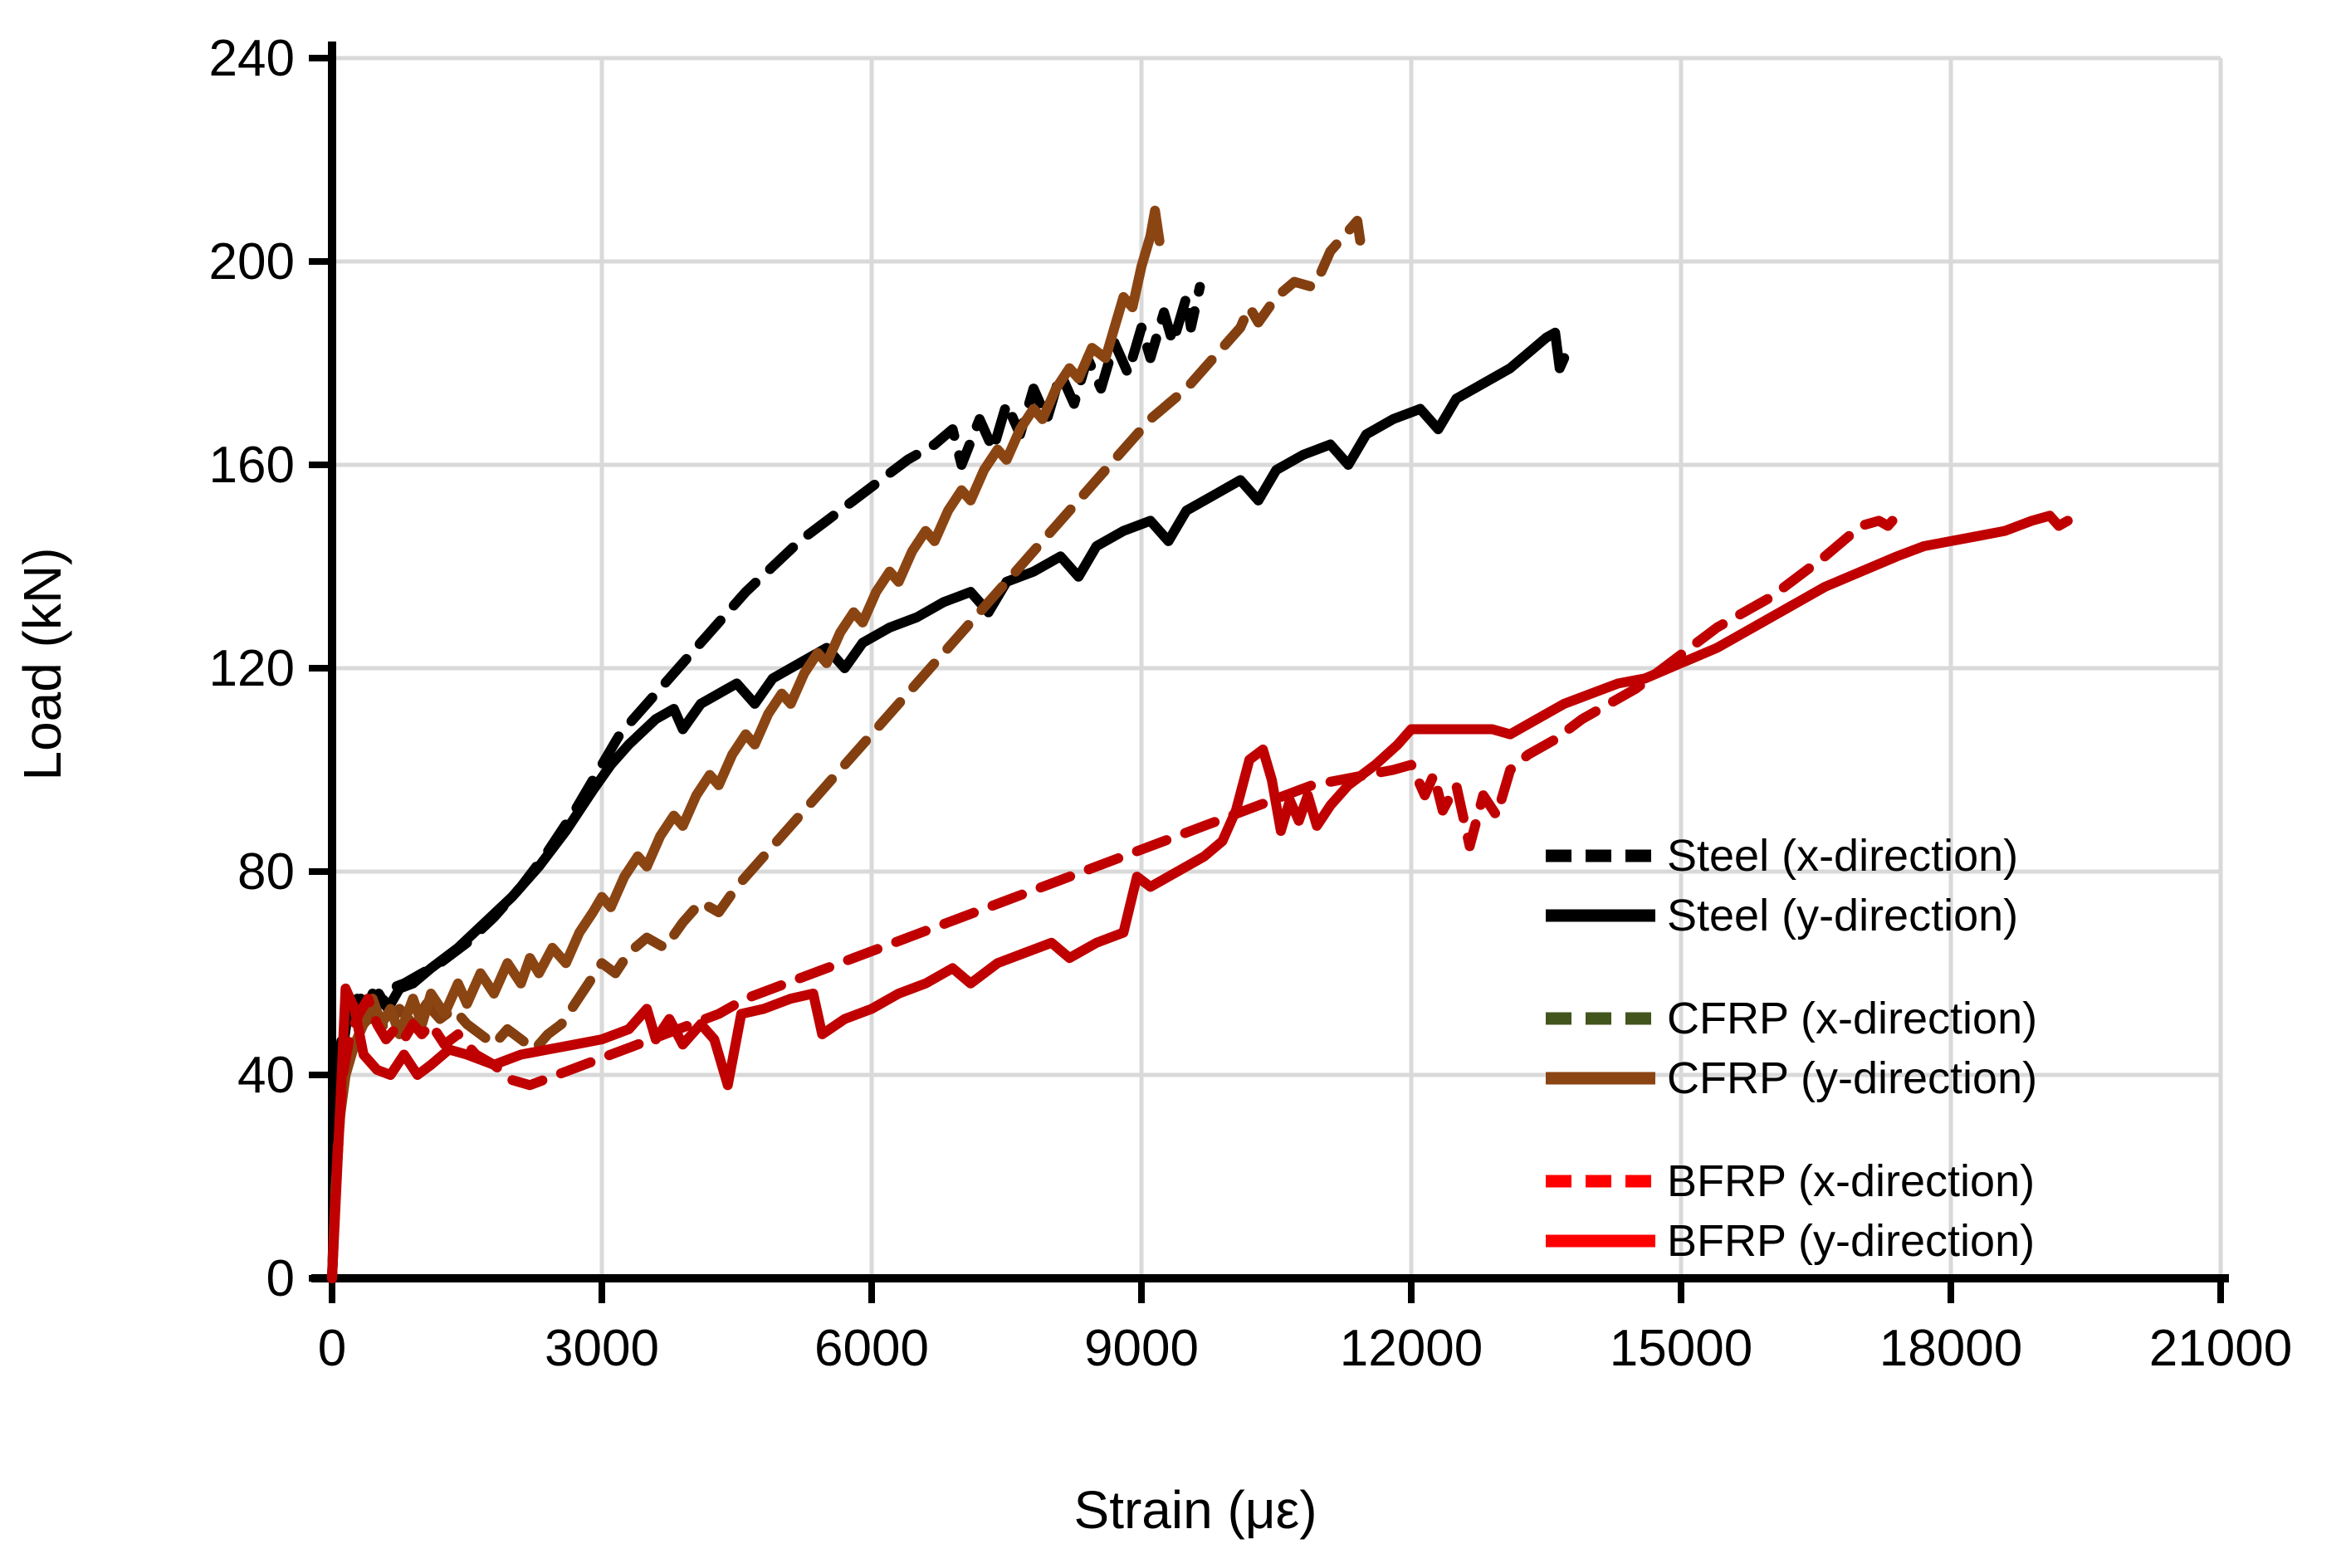 This screenshot has height=1568, width=2346. I want to click on legend-swatch-cfrp-y-direction, so click(1600, 1078).